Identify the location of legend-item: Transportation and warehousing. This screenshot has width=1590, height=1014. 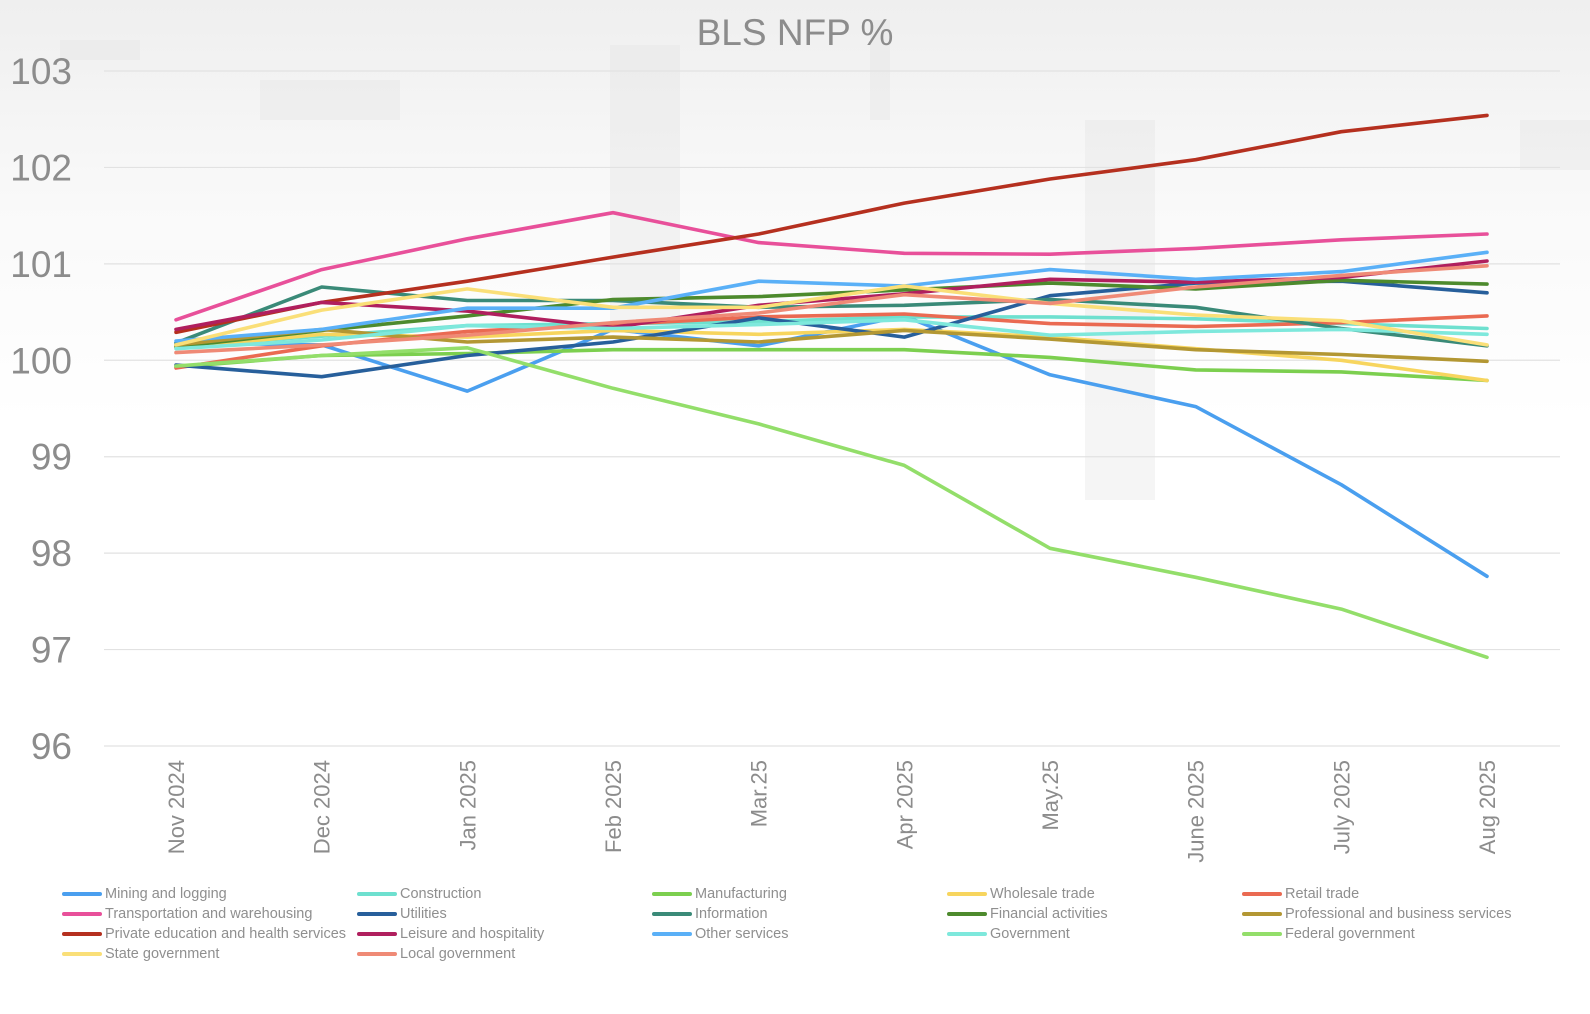
(209, 914).